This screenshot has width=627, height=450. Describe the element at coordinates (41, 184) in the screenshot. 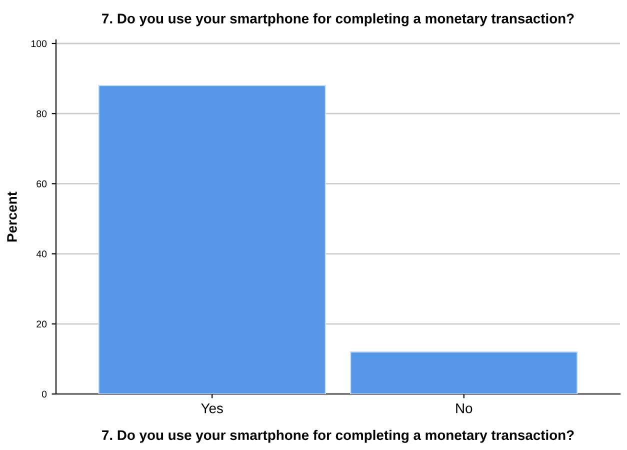

I see `y-tick-label: 60` at that location.